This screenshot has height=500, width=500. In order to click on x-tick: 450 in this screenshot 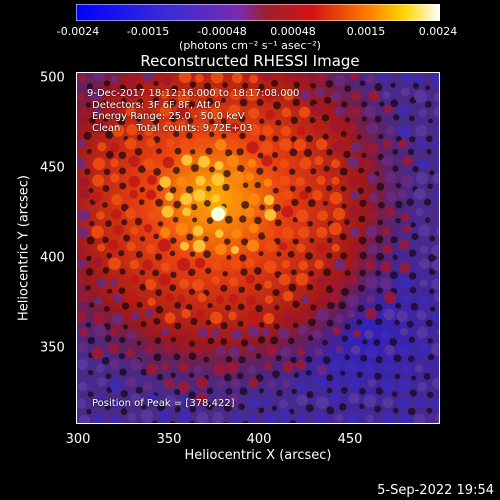, I will do `click(350, 439)`.